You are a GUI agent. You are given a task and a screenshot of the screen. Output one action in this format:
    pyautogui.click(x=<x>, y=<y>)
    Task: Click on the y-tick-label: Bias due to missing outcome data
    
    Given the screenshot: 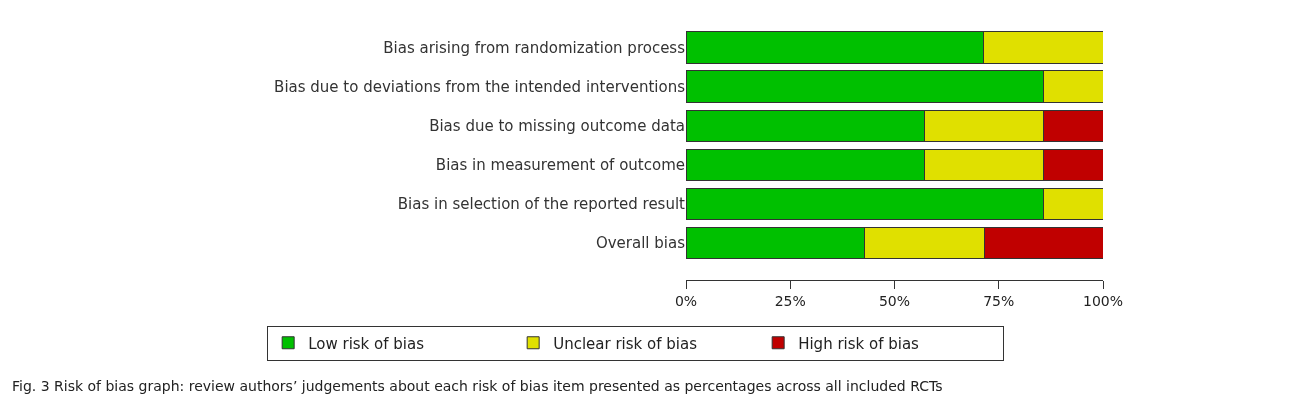 What is the action you would take?
    pyautogui.click(x=557, y=125)
    